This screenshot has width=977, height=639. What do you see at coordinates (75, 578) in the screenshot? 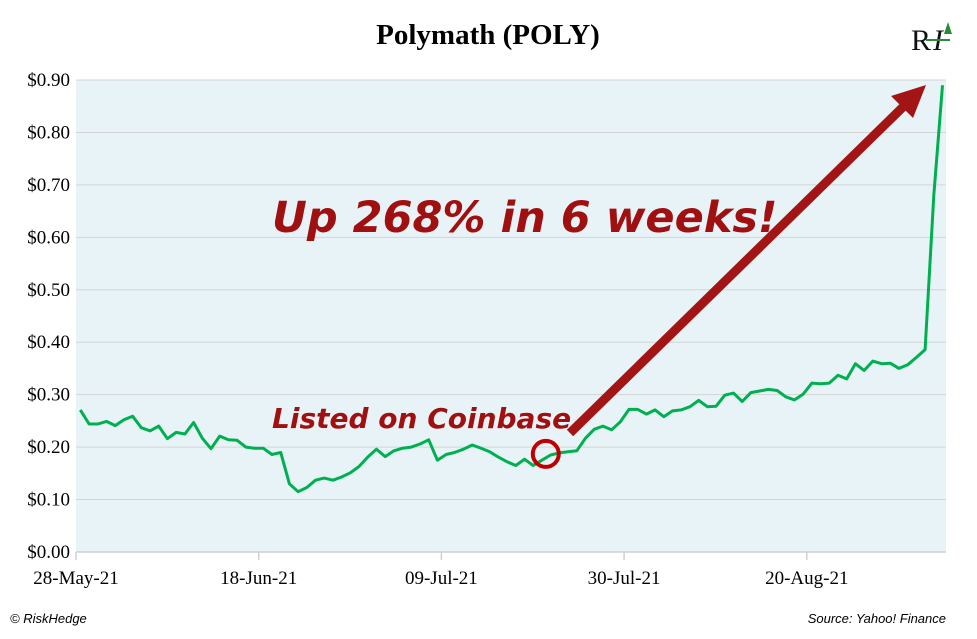
I see `x-tick-label: 28-May-21` at bounding box center [75, 578].